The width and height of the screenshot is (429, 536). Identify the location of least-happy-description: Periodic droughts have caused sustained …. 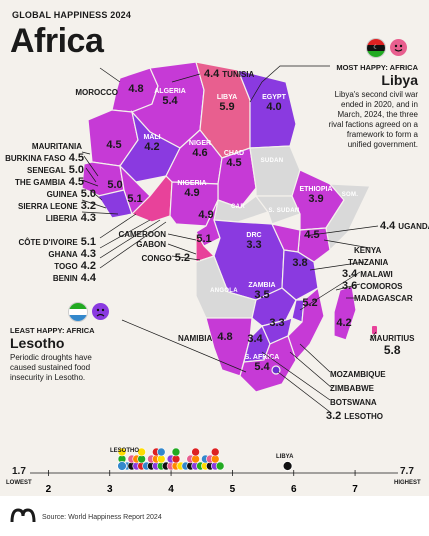
(51, 367).